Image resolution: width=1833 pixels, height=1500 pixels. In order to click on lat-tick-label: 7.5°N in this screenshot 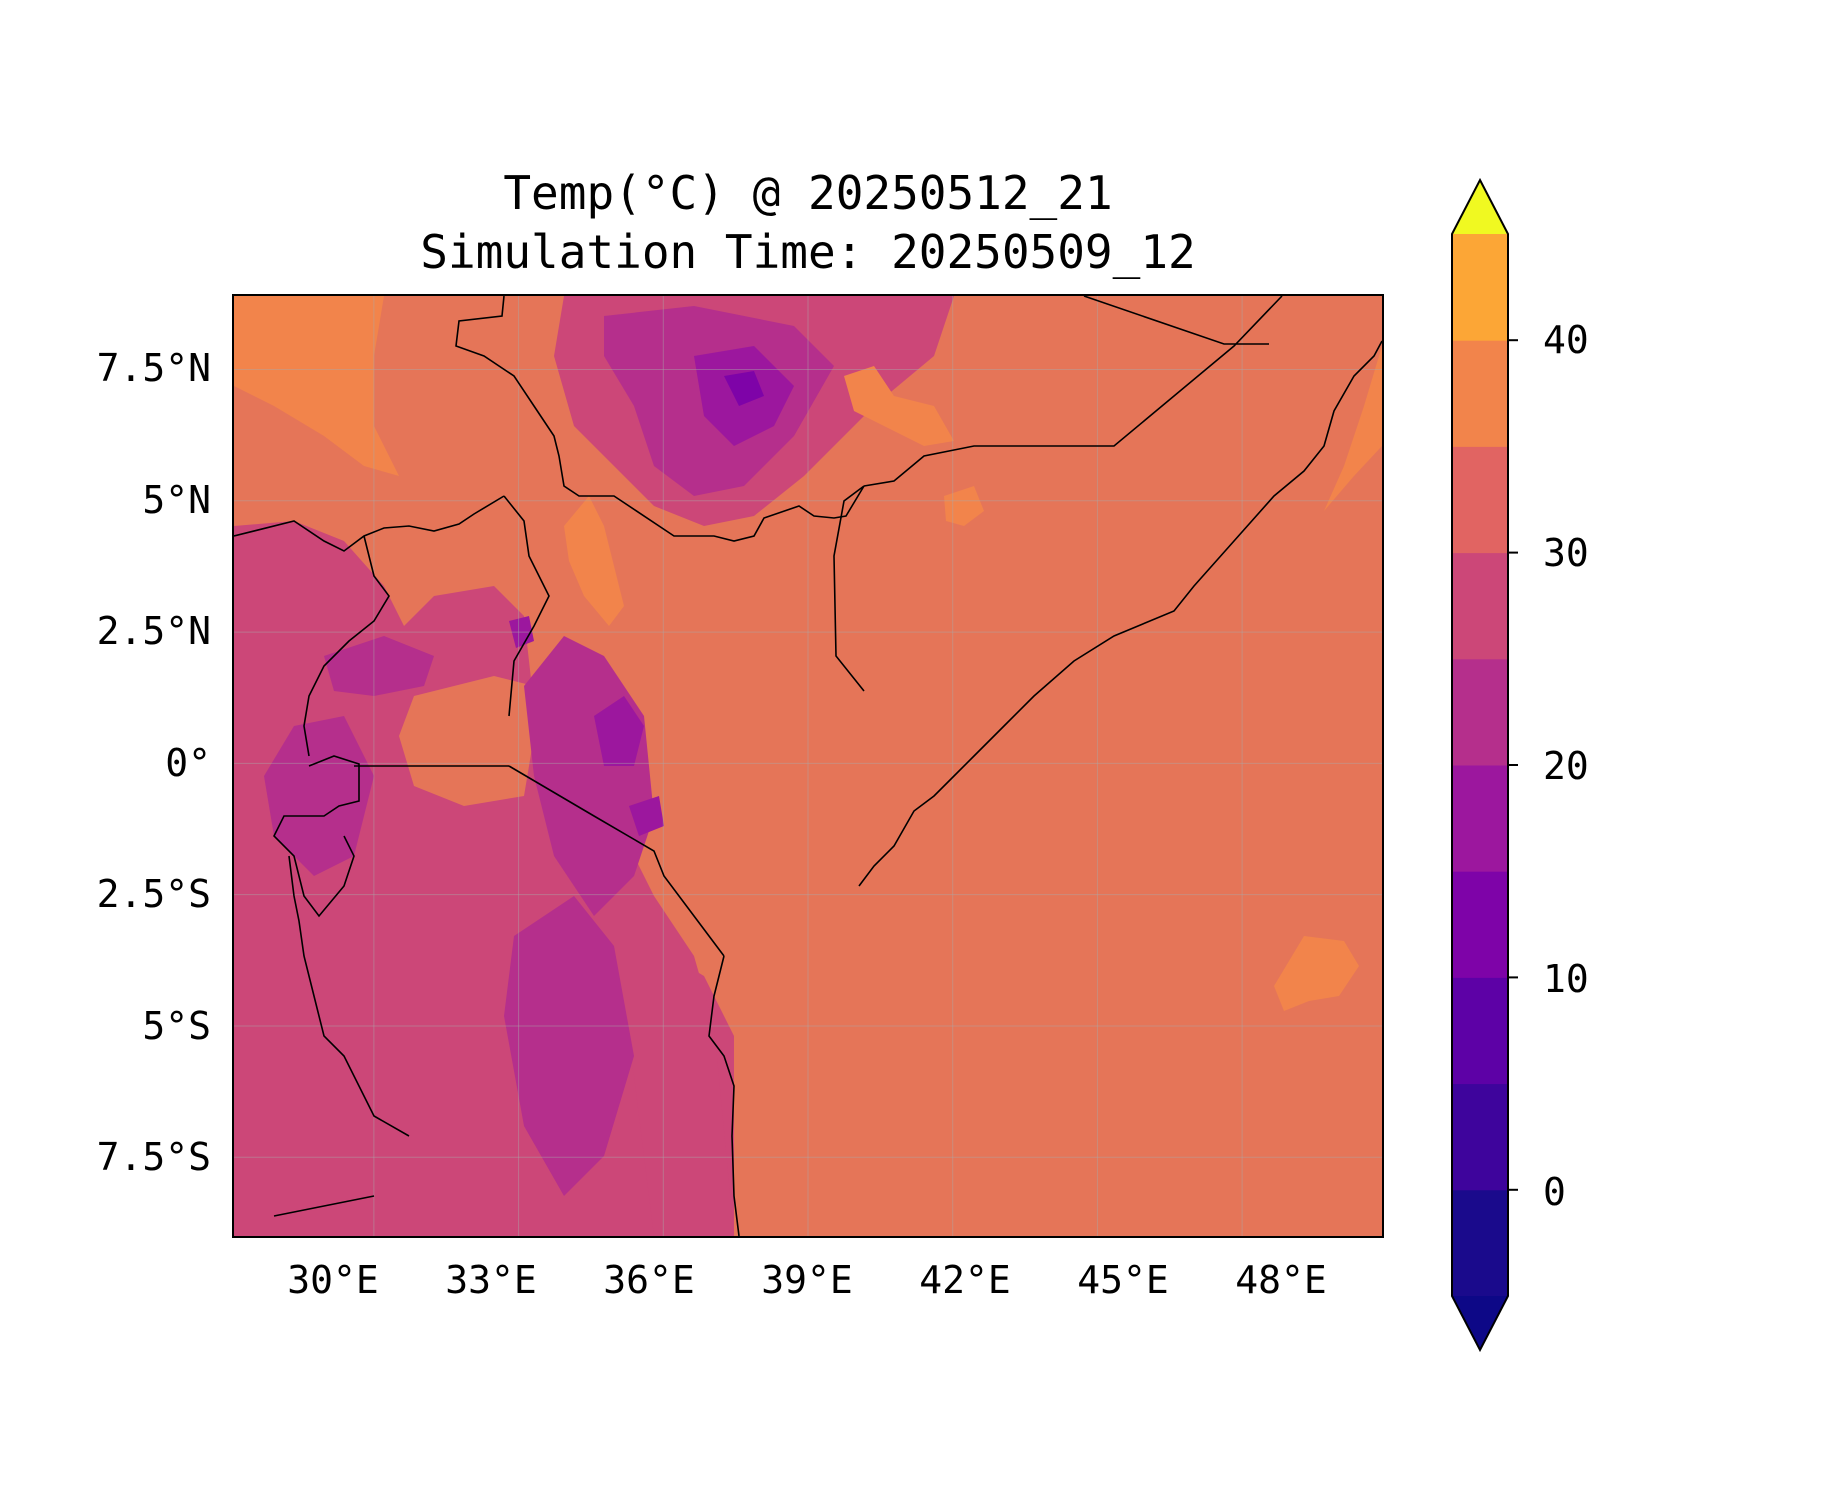, I will do `click(153, 368)`.